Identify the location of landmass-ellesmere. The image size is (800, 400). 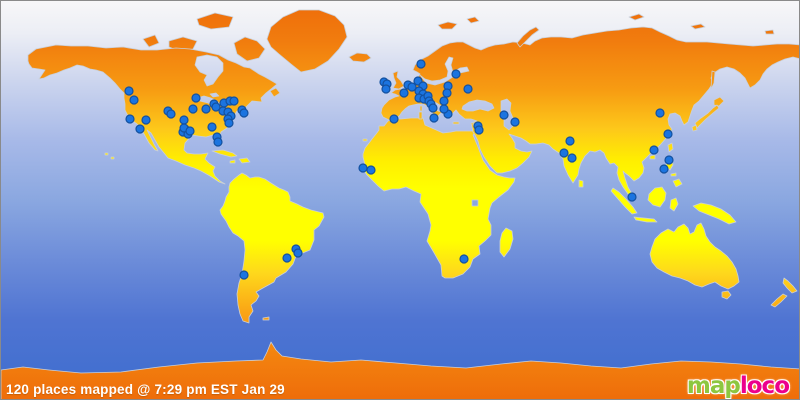
(215, 21).